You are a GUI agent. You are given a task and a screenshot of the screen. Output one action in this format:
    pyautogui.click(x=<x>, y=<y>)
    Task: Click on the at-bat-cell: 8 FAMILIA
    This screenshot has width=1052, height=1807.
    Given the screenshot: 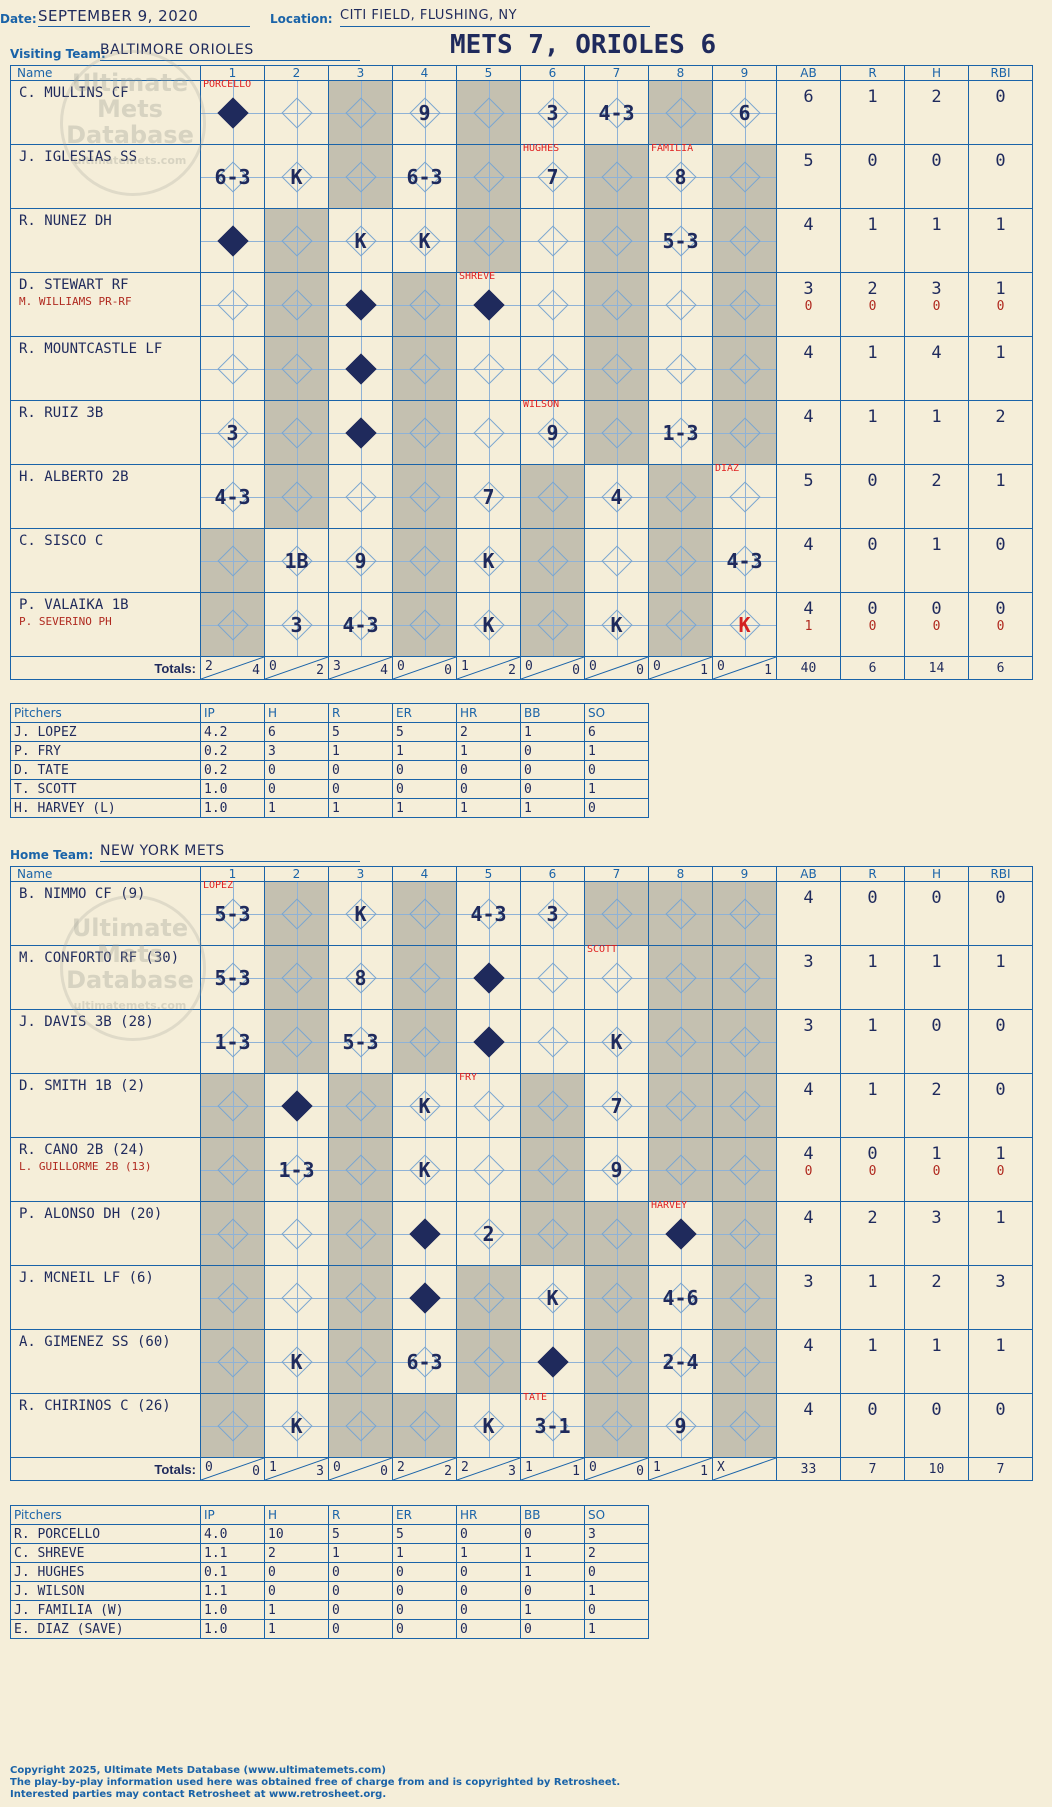 What is the action you would take?
    pyautogui.click(x=680, y=176)
    